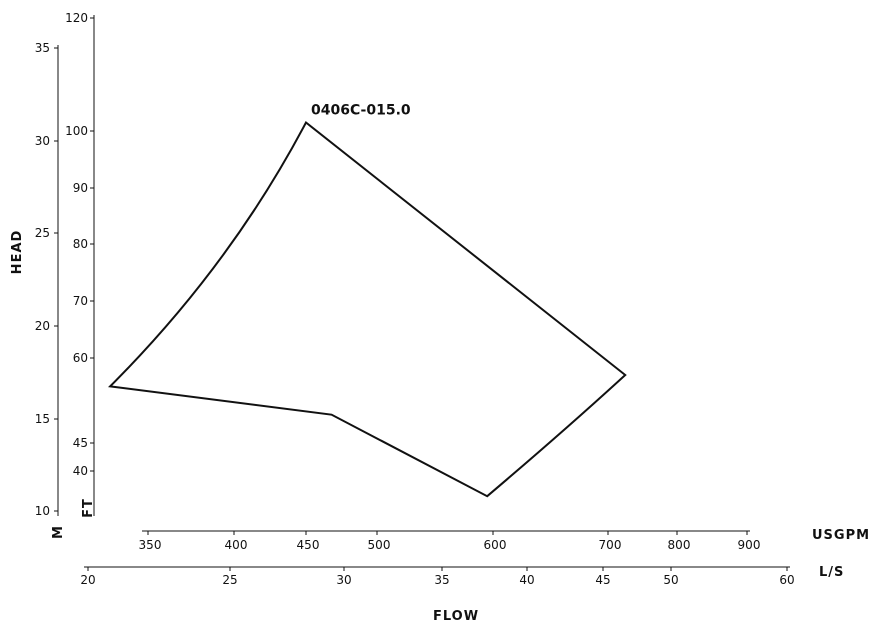 This screenshot has width=870, height=627. What do you see at coordinates (80, 471) in the screenshot?
I see `y-ft-tick-label-40: 40` at bounding box center [80, 471].